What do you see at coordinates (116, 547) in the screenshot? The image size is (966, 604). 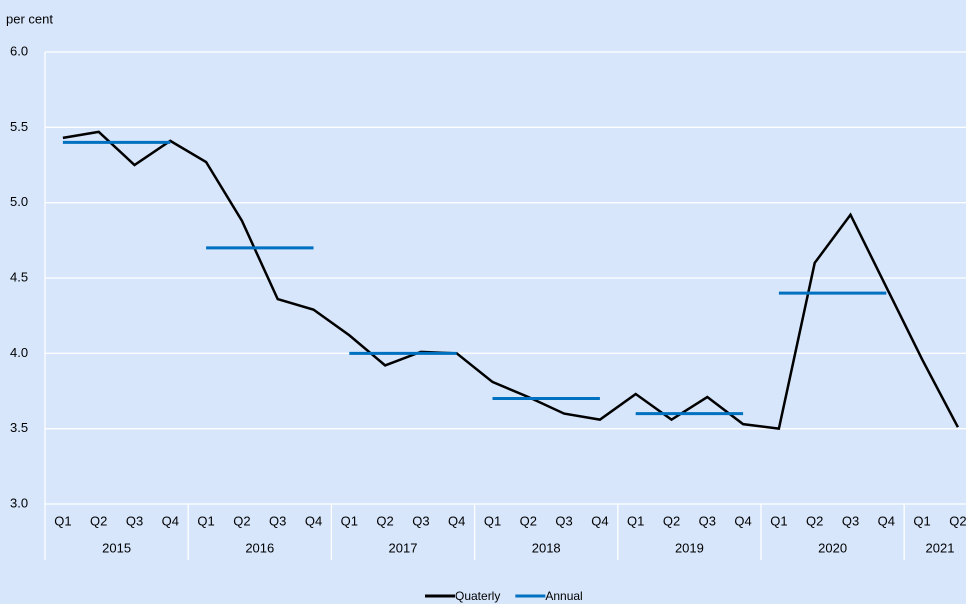 I see `year-label: 2015` at bounding box center [116, 547].